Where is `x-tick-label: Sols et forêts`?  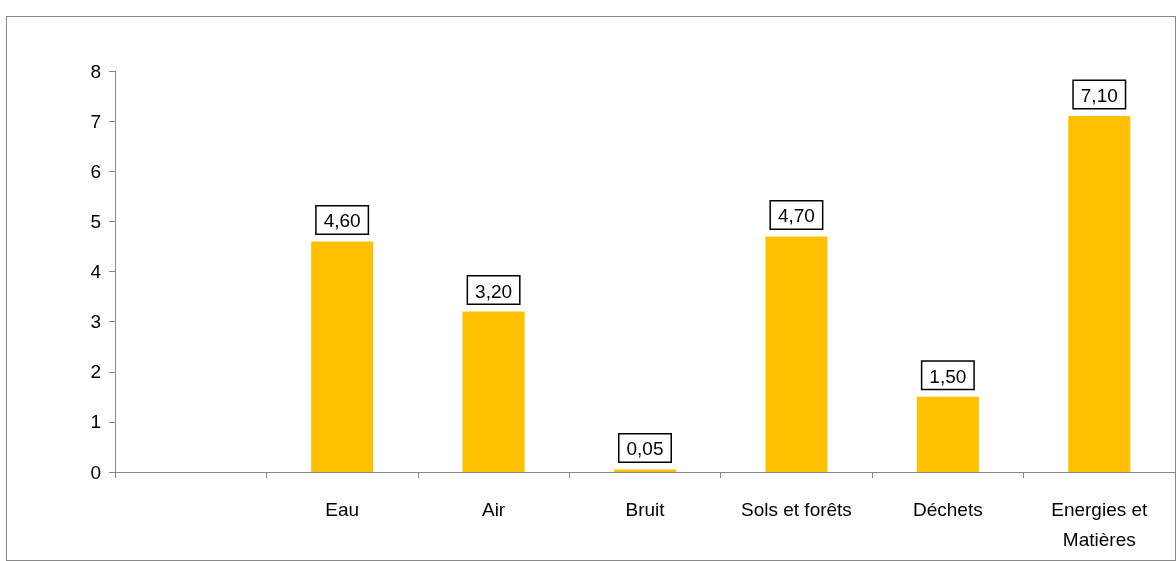
x-tick-label: Sols et forêts is located at coordinates (796, 509).